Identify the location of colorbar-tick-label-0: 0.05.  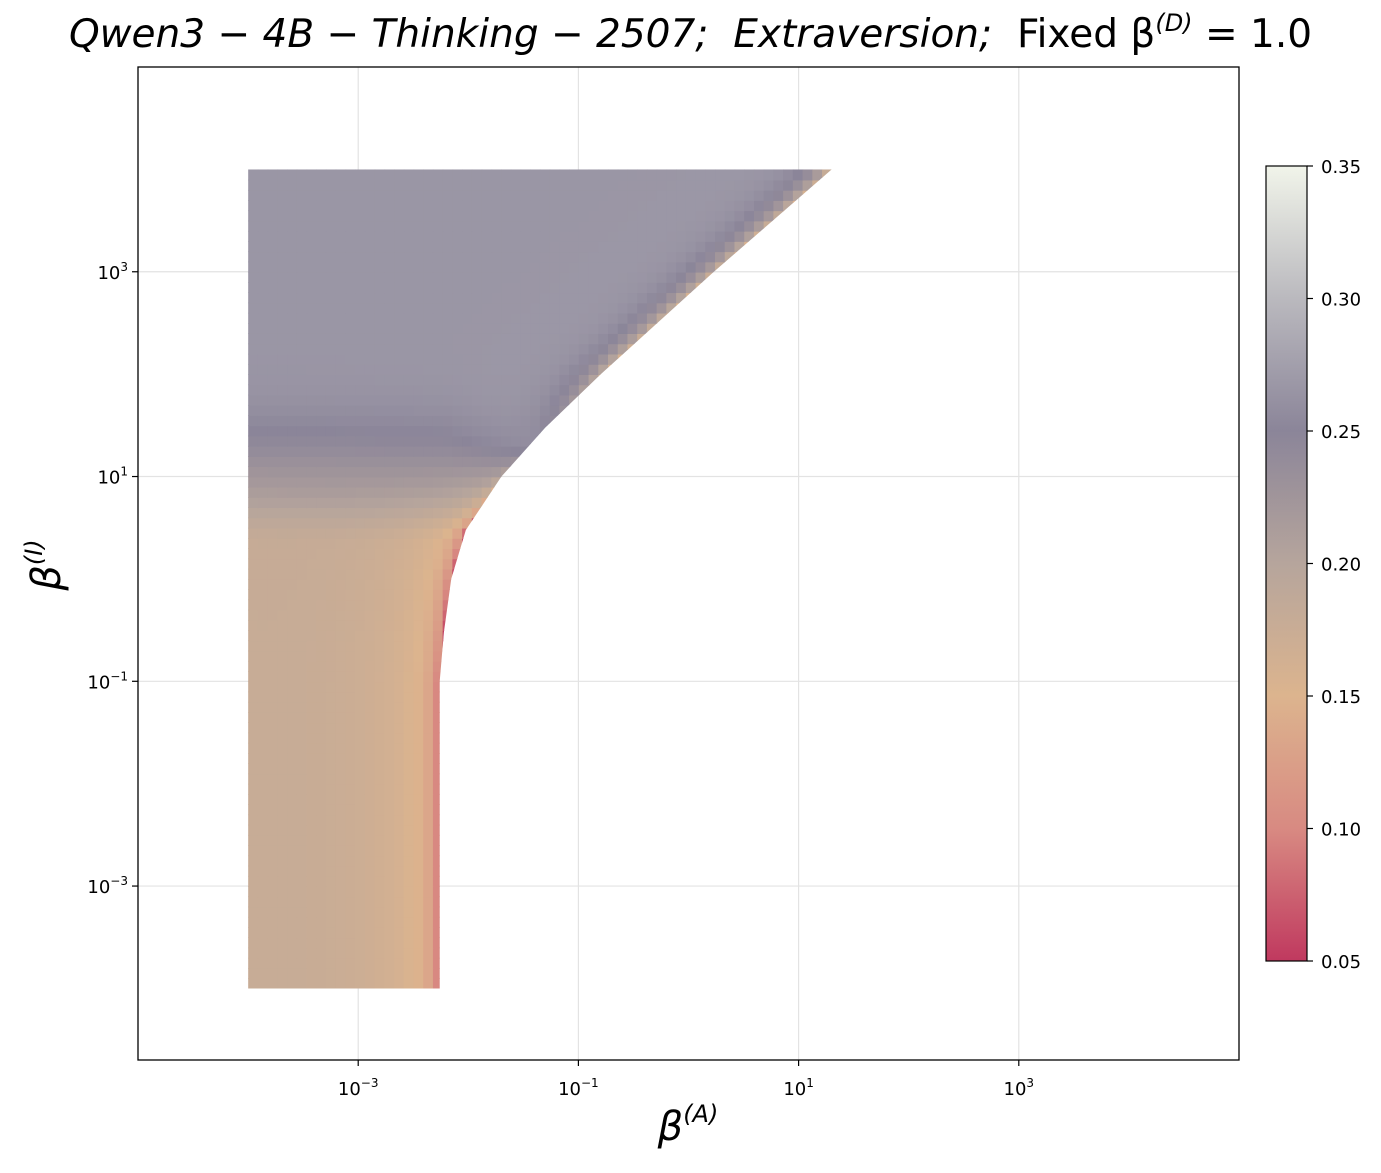
(1341, 962).